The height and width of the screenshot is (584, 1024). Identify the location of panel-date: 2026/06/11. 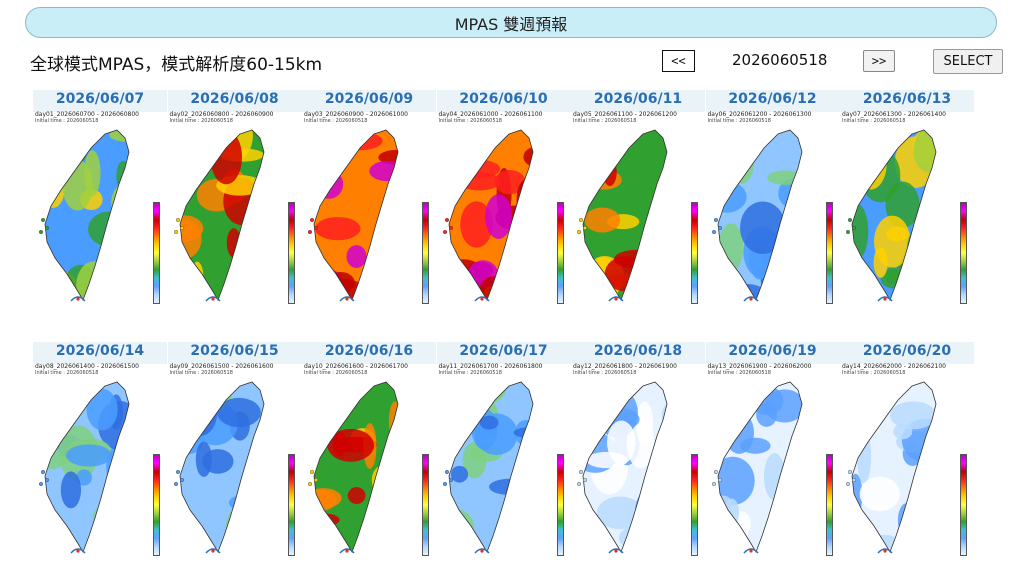
(638, 99).